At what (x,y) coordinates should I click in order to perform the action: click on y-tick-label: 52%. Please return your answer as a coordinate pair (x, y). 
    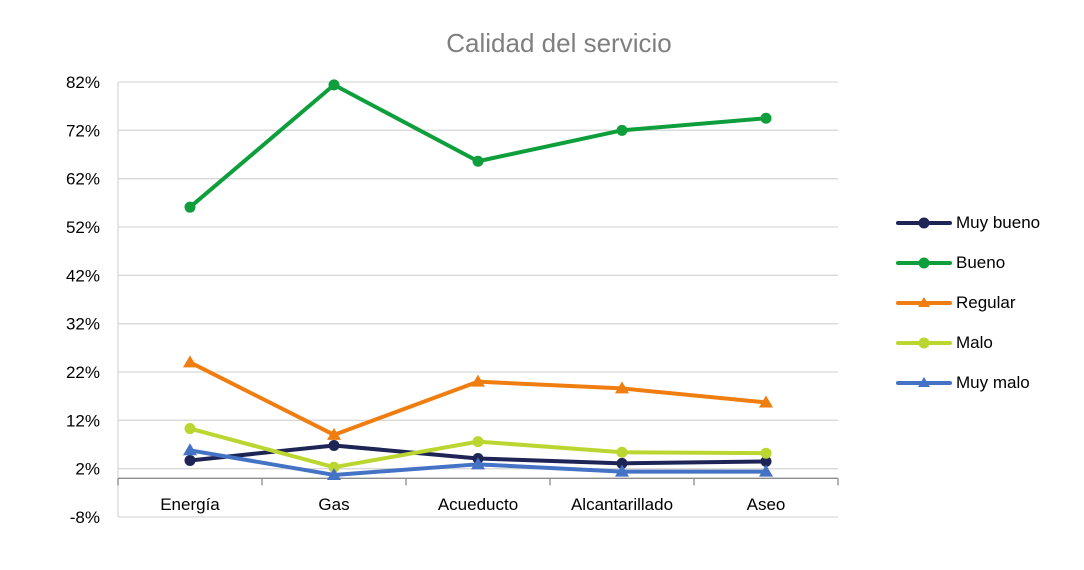
    Looking at the image, I should click on (83, 227).